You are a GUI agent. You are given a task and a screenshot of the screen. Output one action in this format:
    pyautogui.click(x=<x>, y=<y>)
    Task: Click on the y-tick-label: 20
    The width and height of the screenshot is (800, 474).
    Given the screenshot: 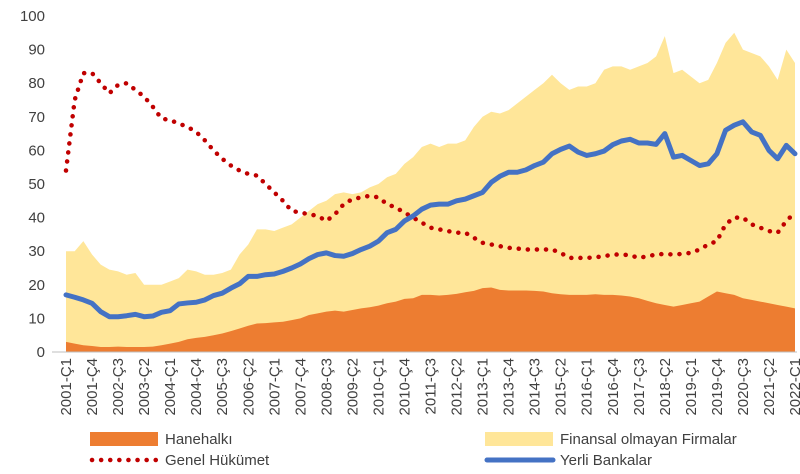 What is the action you would take?
    pyautogui.click(x=36, y=285)
    